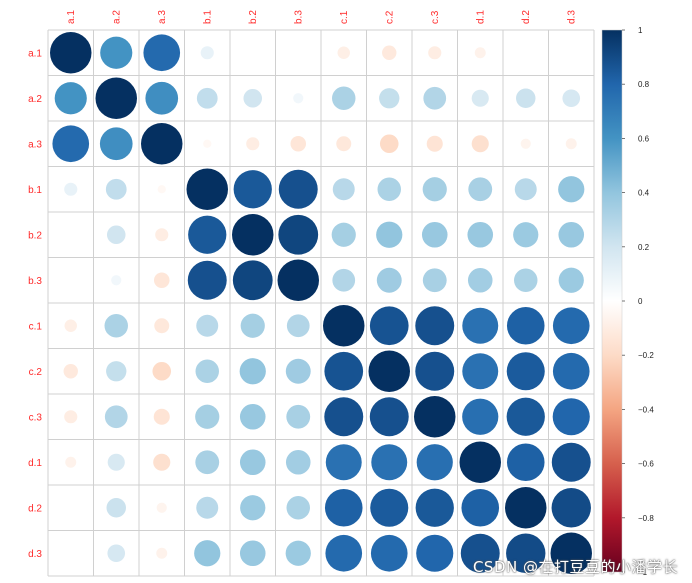 This screenshot has height=583, width=692. What do you see at coordinates (161, 280) in the screenshot?
I see `corr-circle-b.3-a.3` at bounding box center [161, 280].